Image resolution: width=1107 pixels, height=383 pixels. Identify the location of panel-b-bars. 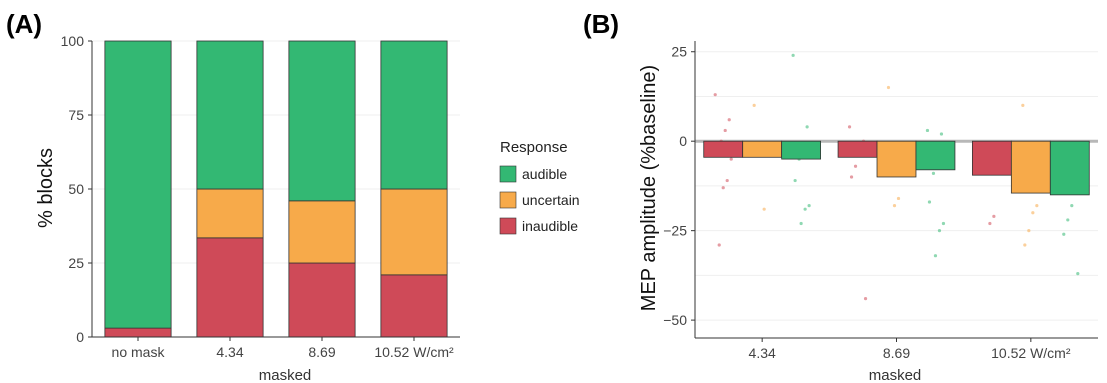
(896, 168).